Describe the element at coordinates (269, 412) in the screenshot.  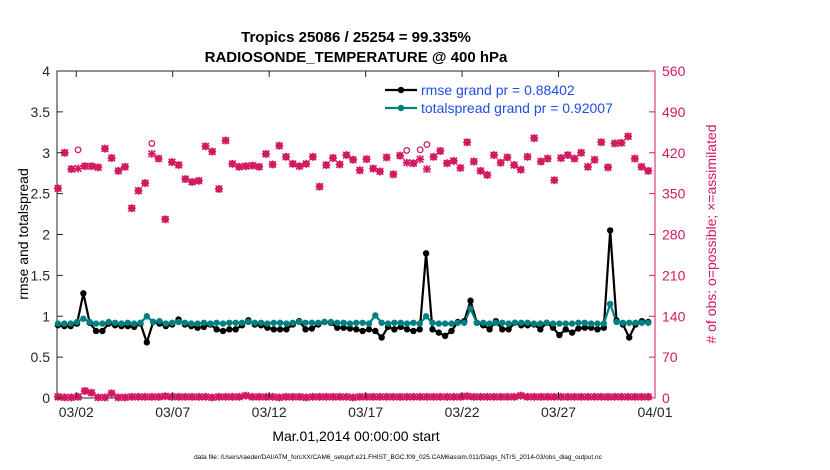
I see `x-tick-label: 03/12` at that location.